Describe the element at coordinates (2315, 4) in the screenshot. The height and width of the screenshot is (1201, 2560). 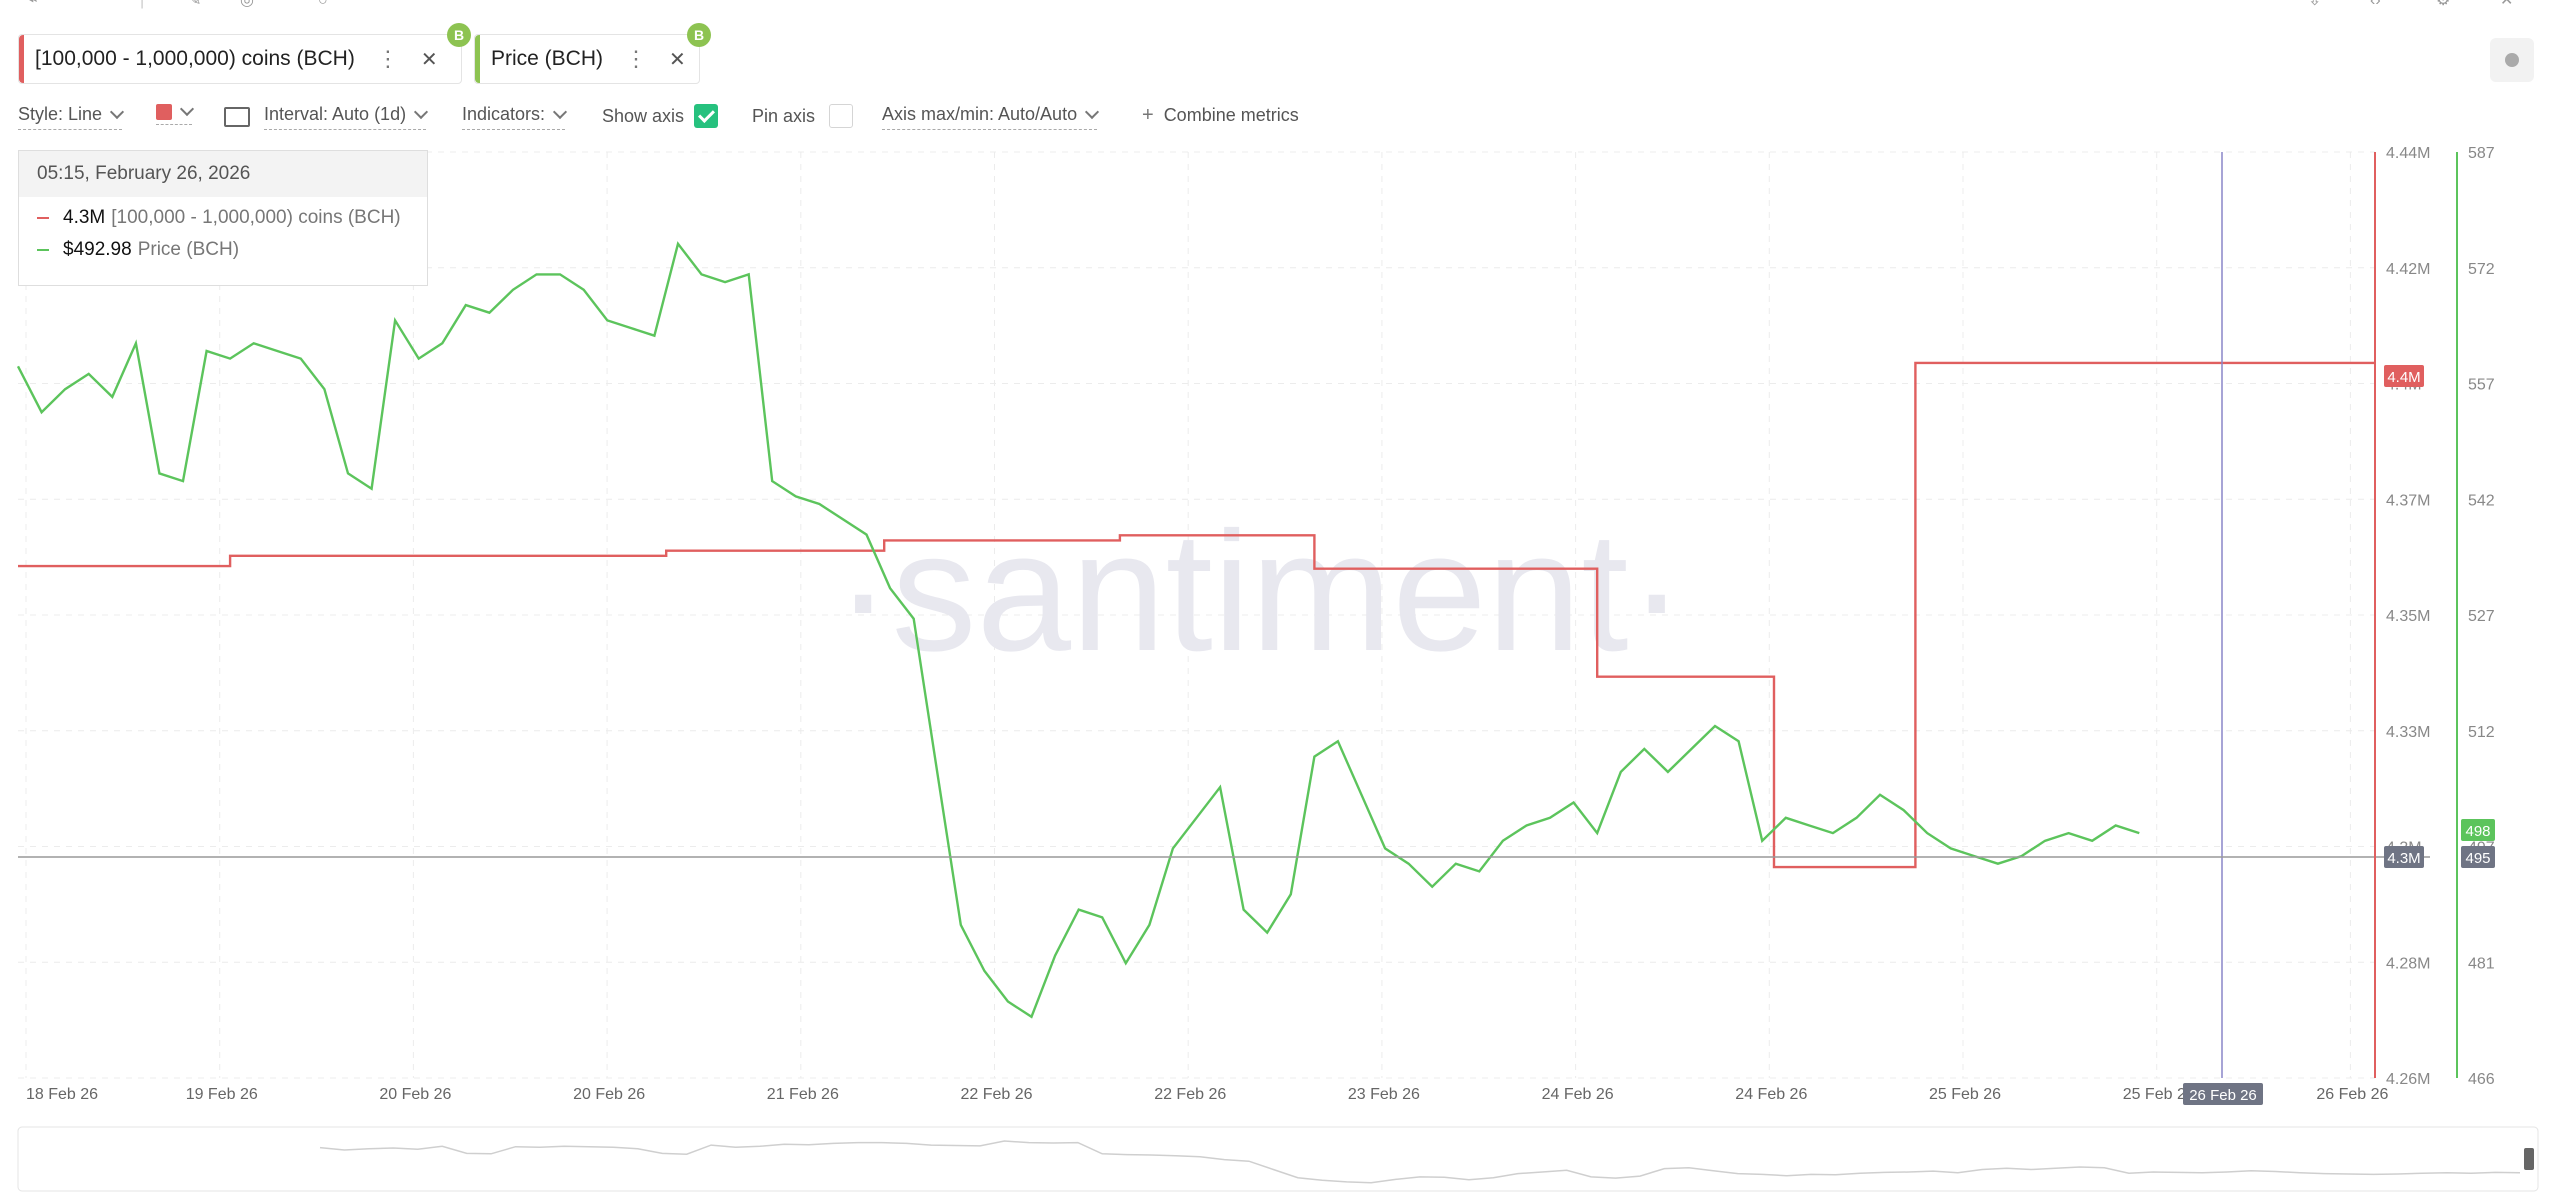
I see `download-icon: ⇩` at that location.